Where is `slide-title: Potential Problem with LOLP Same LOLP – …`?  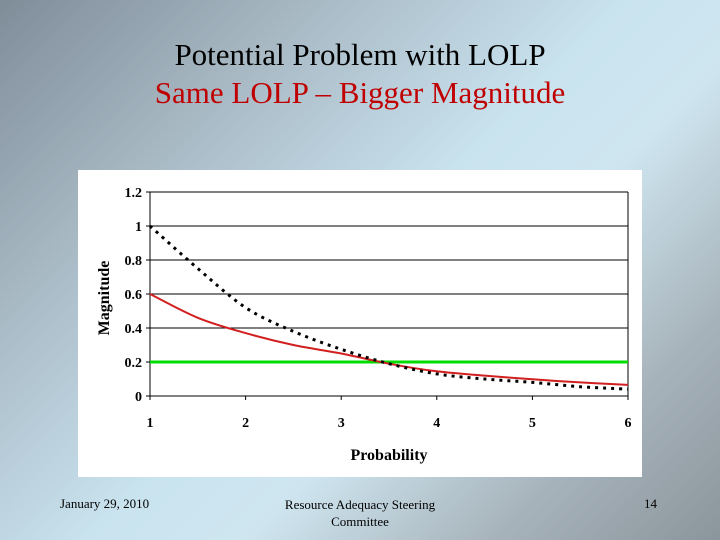
slide-title: Potential Problem with LOLP Same LOLP – … is located at coordinates (360, 74).